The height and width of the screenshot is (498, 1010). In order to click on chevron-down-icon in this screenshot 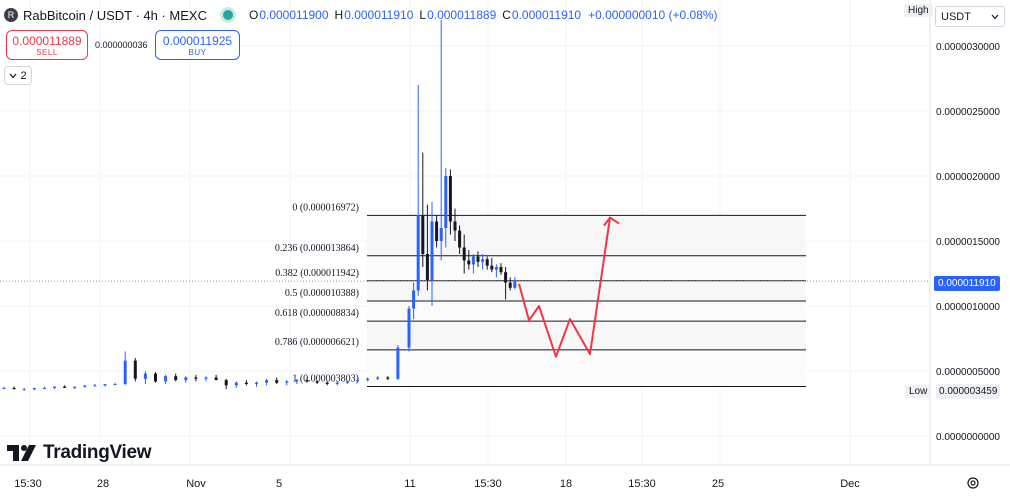, I will do `click(995, 16)`.